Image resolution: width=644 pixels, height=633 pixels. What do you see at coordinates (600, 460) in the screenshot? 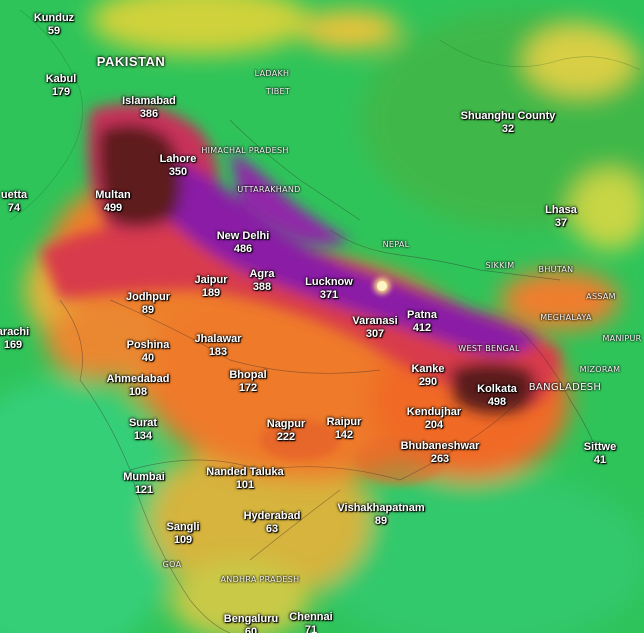
I see `city-value: 41` at bounding box center [600, 460].